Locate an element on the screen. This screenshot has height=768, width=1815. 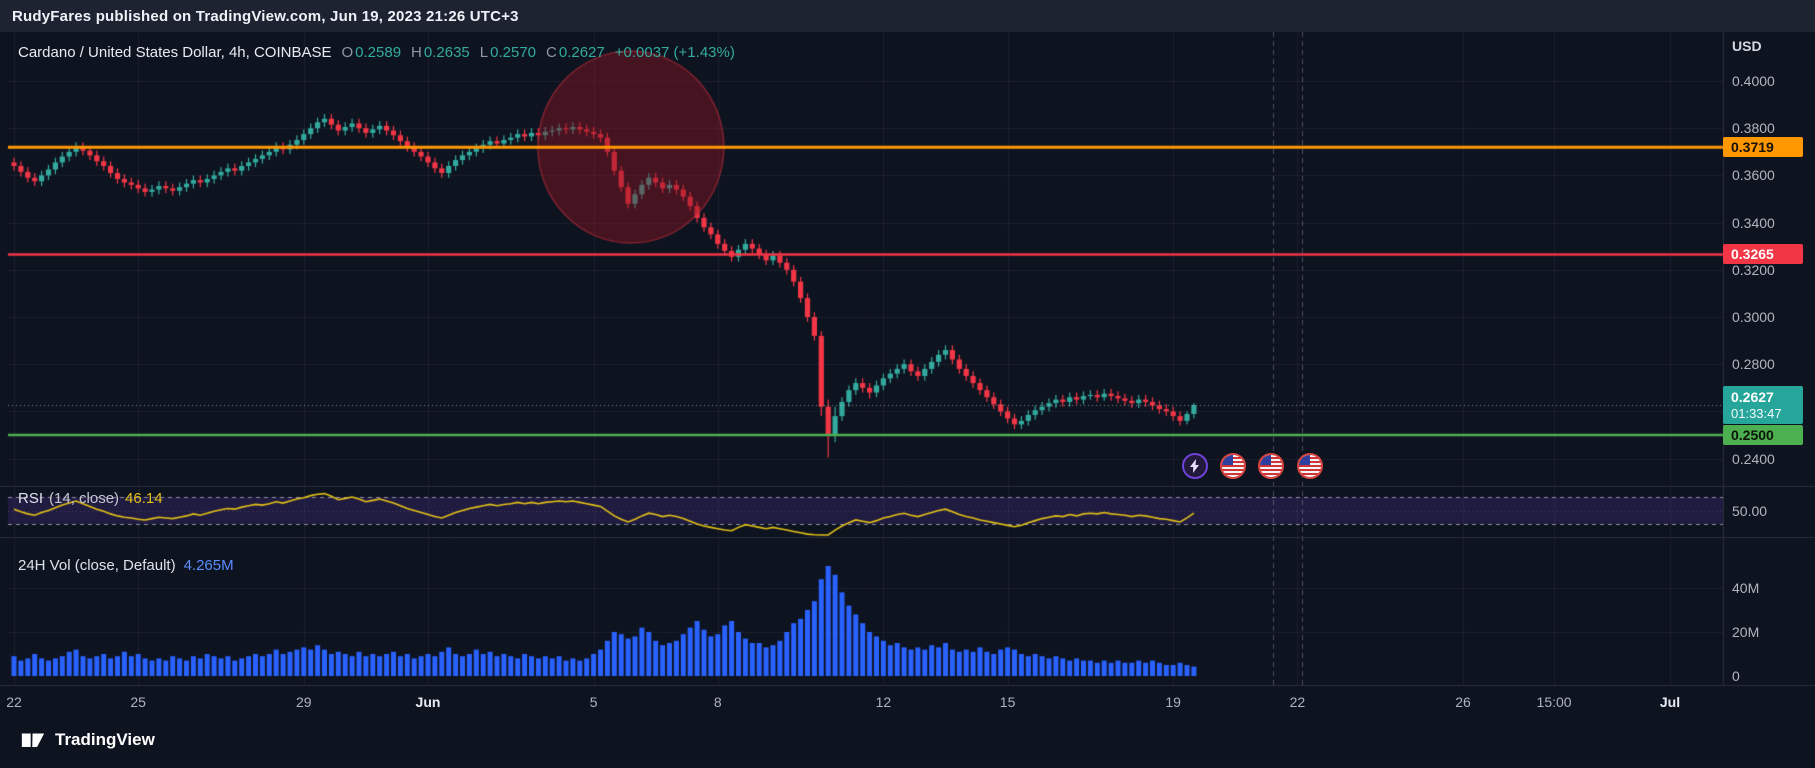
rsi-value: 46.14 is located at coordinates (144, 498).